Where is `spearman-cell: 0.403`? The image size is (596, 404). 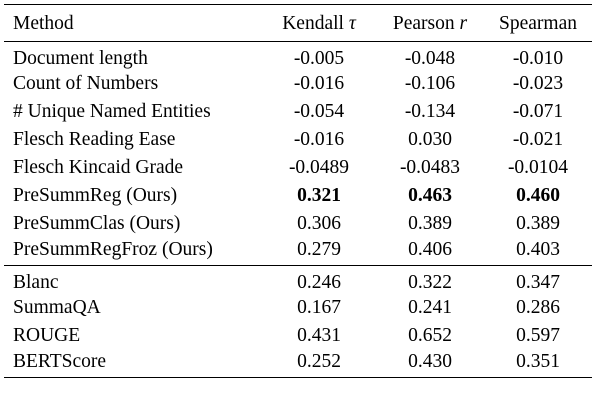 spearman-cell: 0.403 is located at coordinates (538, 249).